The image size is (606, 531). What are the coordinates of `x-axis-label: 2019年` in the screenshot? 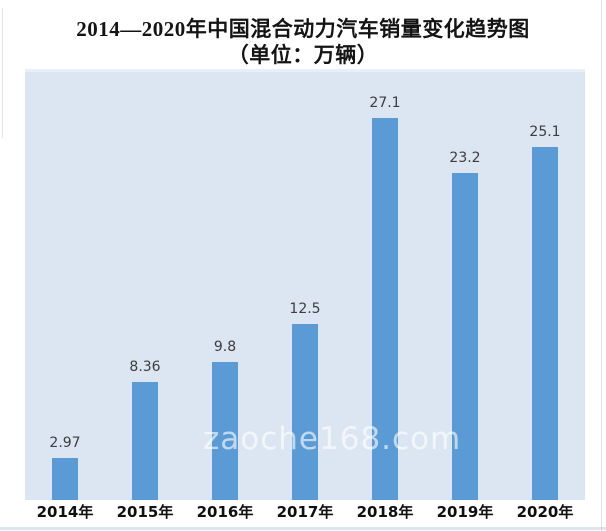 It's located at (465, 512).